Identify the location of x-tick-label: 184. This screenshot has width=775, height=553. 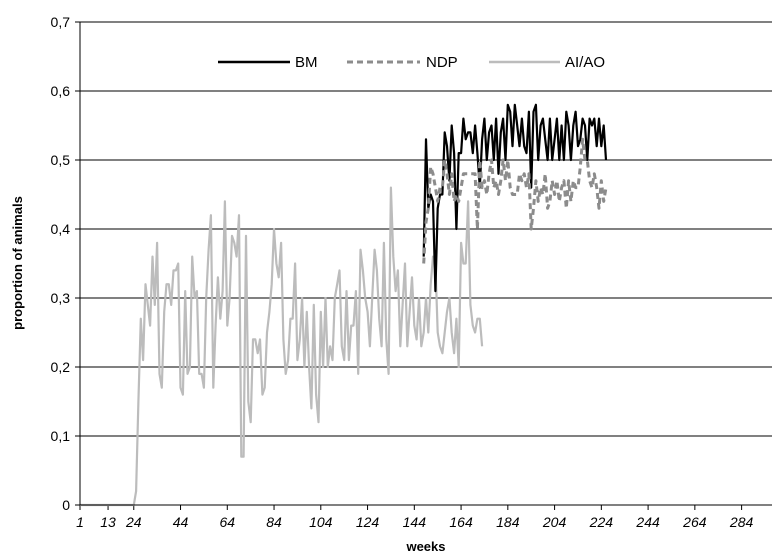
(508, 522).